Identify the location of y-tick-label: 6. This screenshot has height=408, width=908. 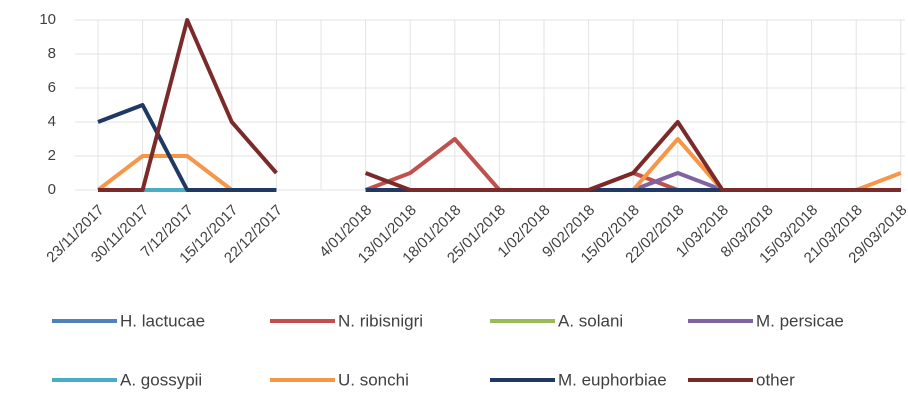
(52, 87).